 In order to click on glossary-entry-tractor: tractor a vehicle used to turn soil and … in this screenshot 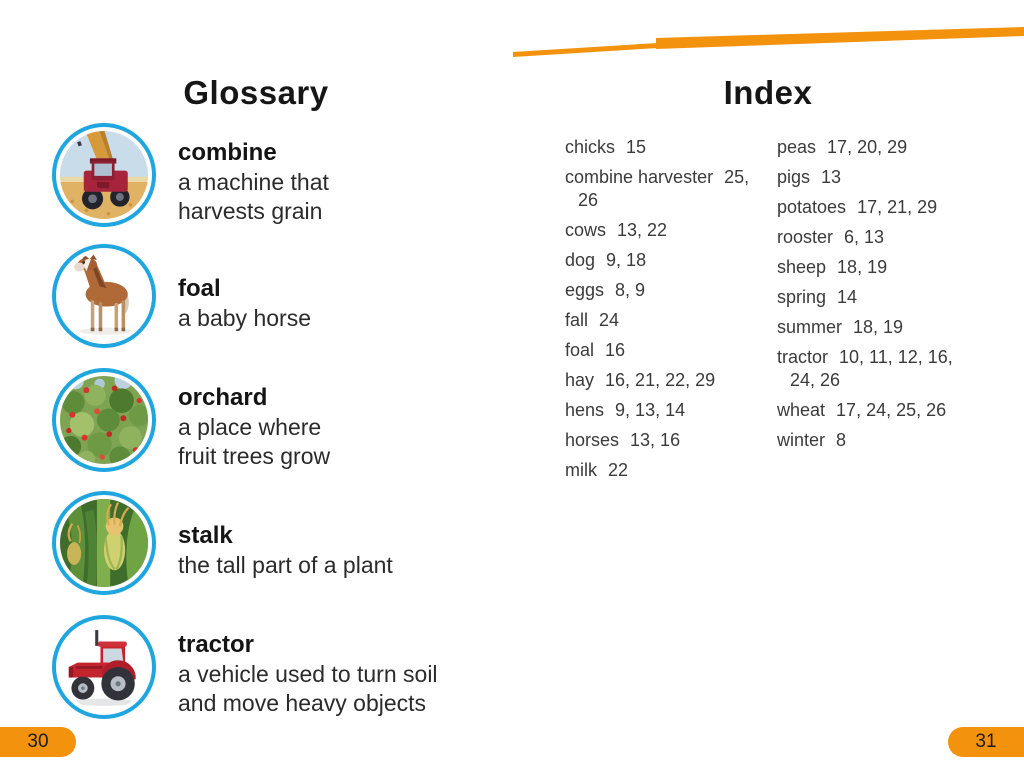, I will do `click(245, 667)`.